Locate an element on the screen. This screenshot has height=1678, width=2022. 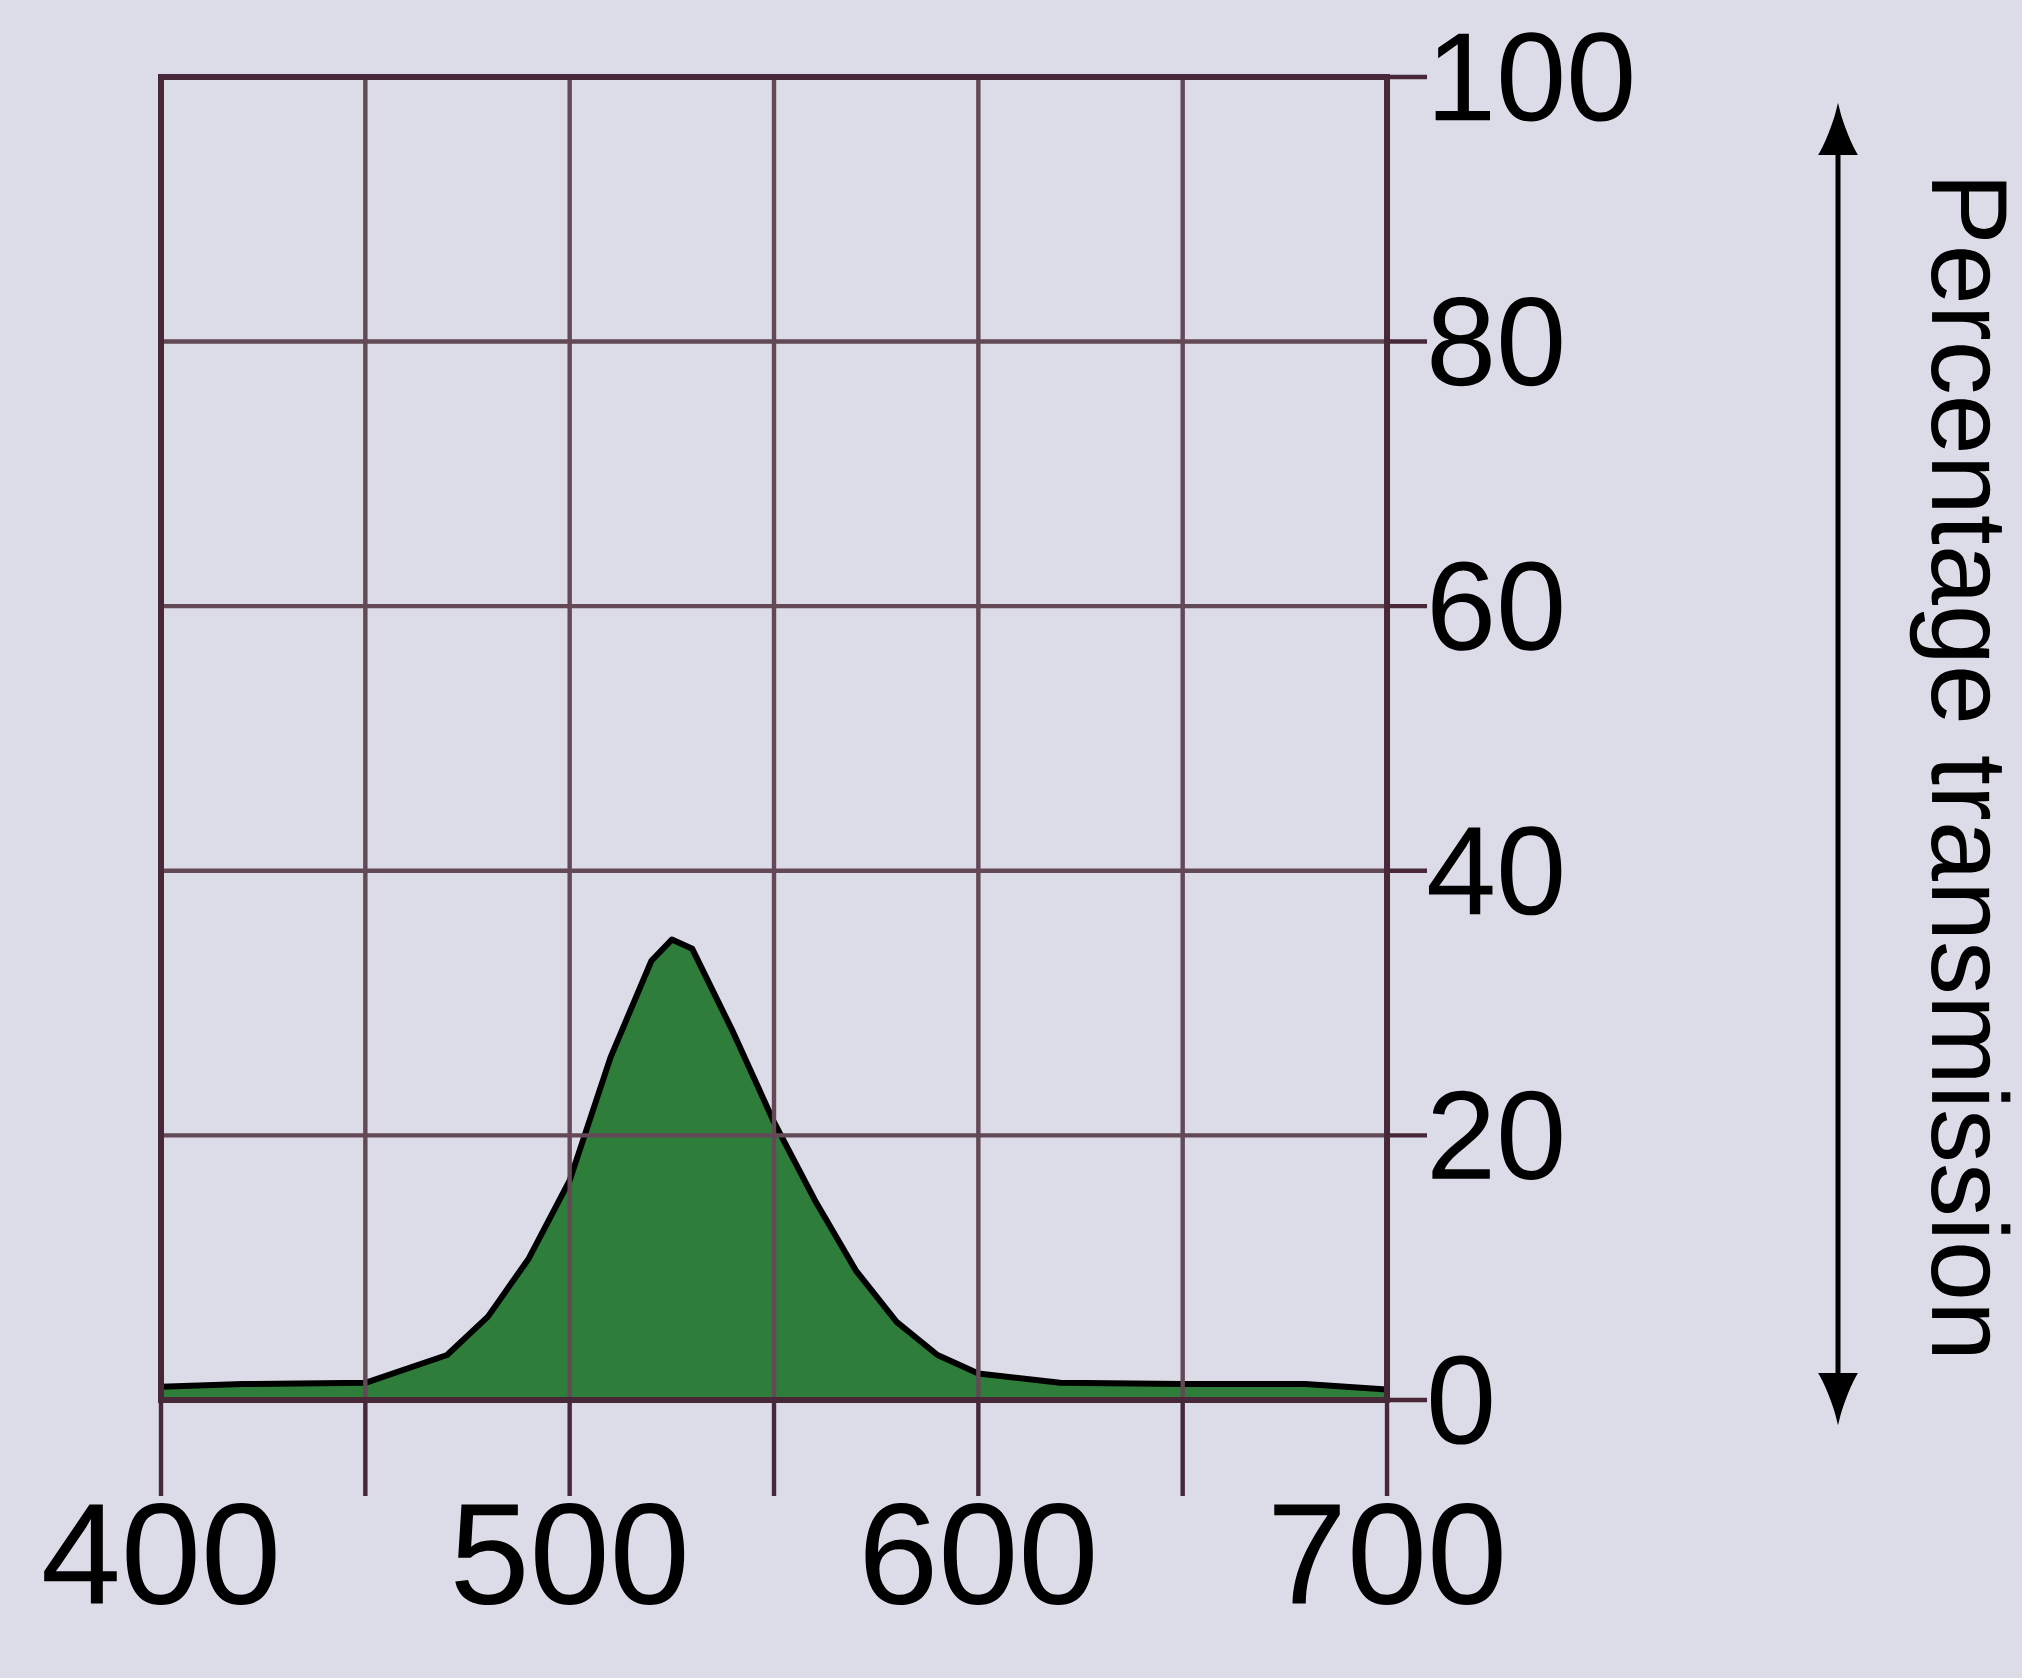
y-tick-label: 0 is located at coordinates (1461, 1400).